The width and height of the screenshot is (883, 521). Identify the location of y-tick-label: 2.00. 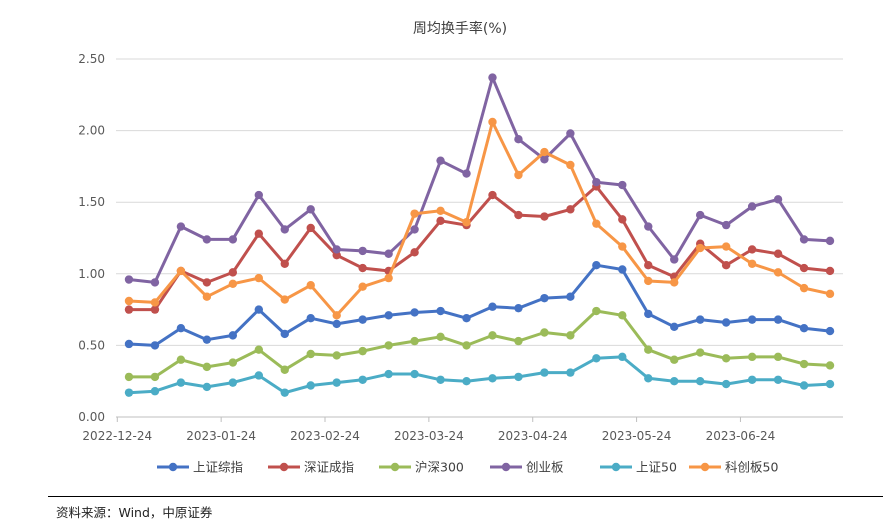
(91, 131).